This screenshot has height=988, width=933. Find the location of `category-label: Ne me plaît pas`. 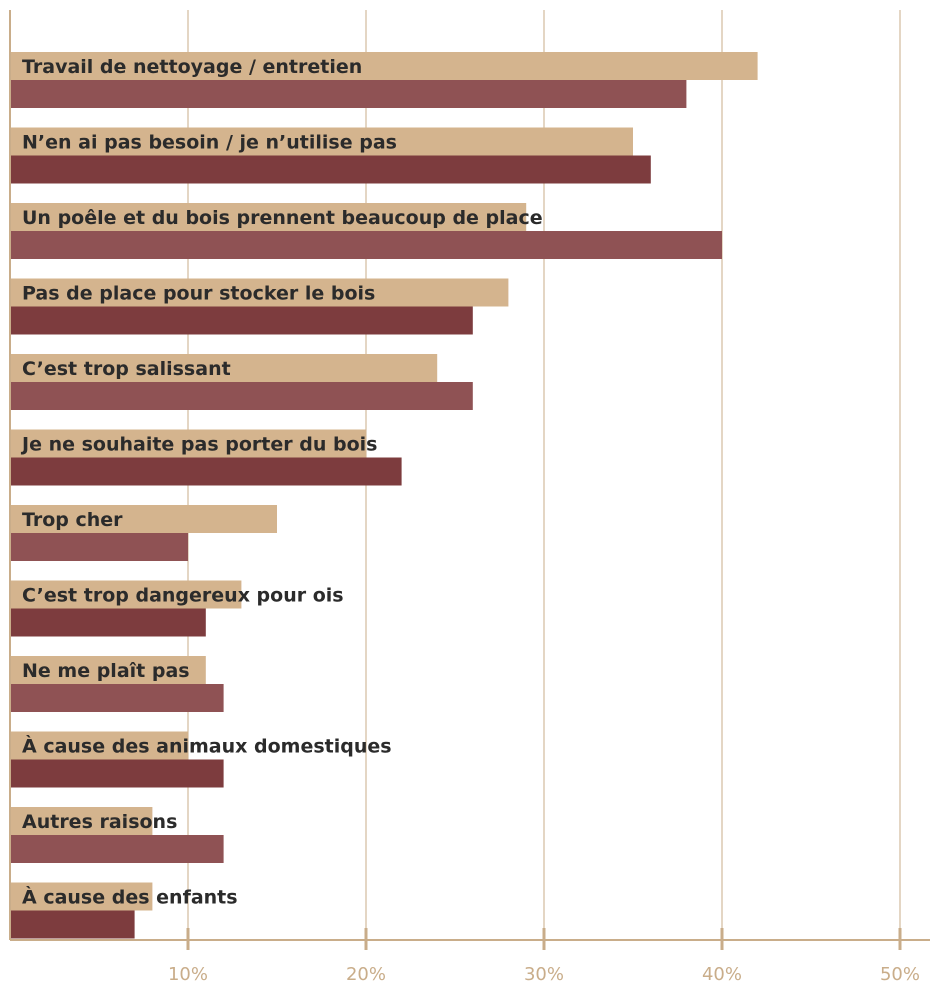

category-label: Ne me plaît pas is located at coordinates (106, 671).